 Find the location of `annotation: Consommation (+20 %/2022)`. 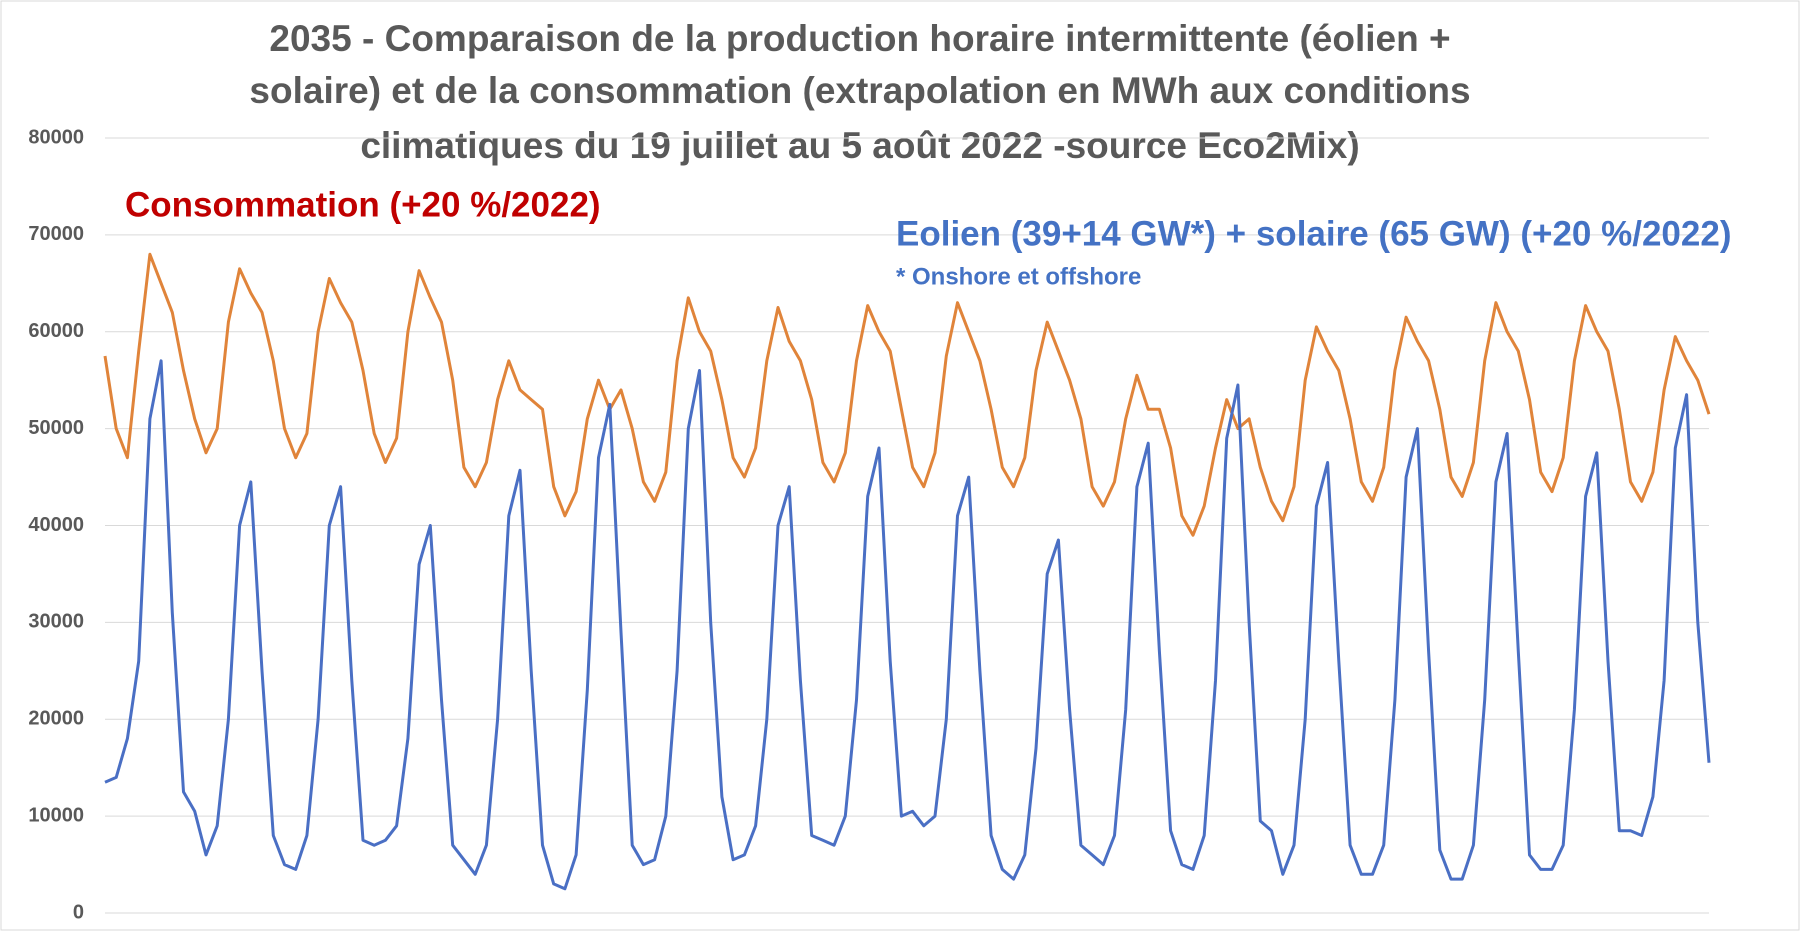

annotation: Consommation (+20 %/2022) is located at coordinates (363, 204).